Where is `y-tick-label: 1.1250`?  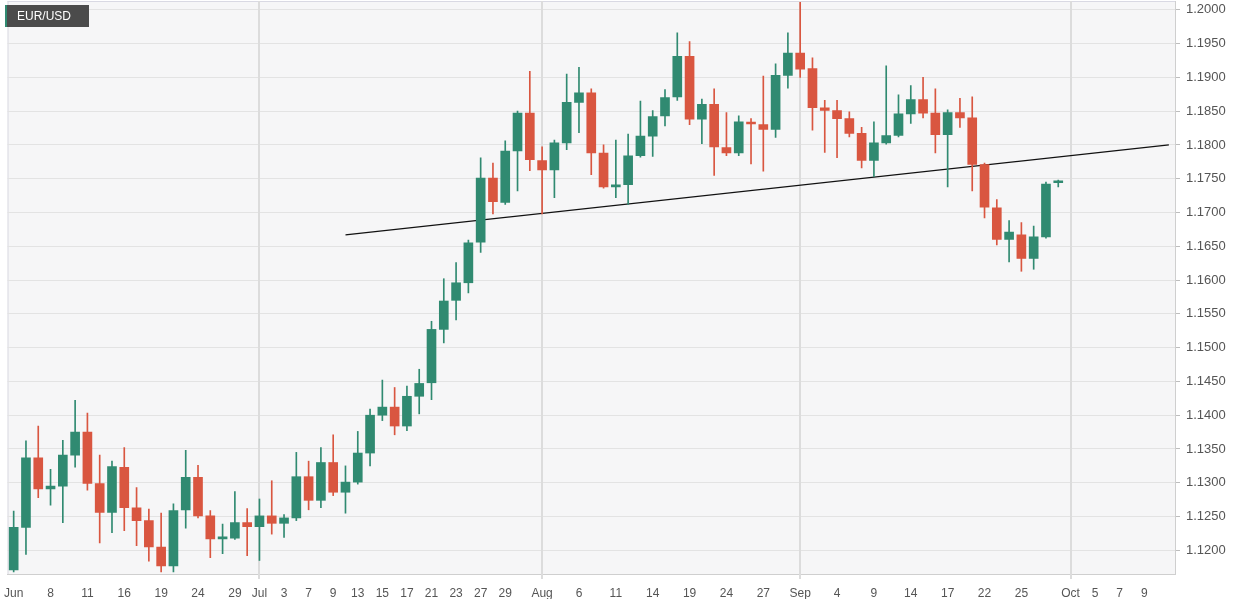 y-tick-label: 1.1250 is located at coordinates (1206, 516).